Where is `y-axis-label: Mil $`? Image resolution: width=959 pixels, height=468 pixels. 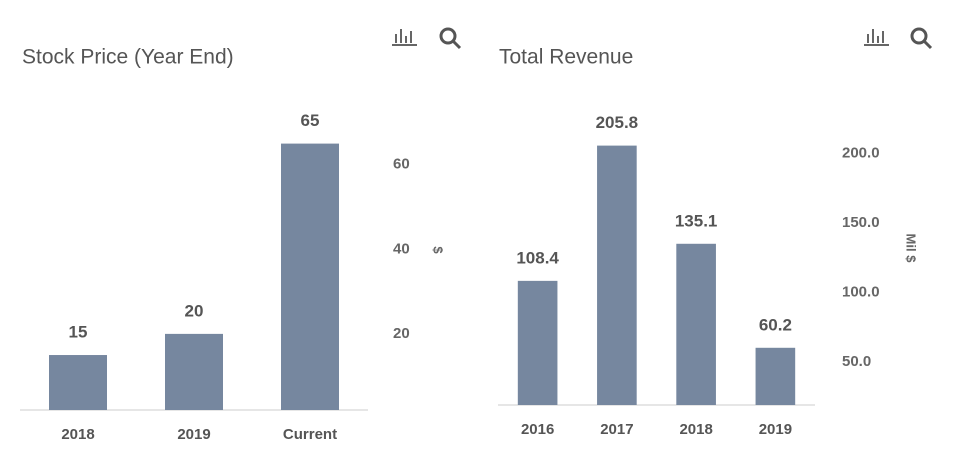
y-axis-label: Mil $ is located at coordinates (911, 249).